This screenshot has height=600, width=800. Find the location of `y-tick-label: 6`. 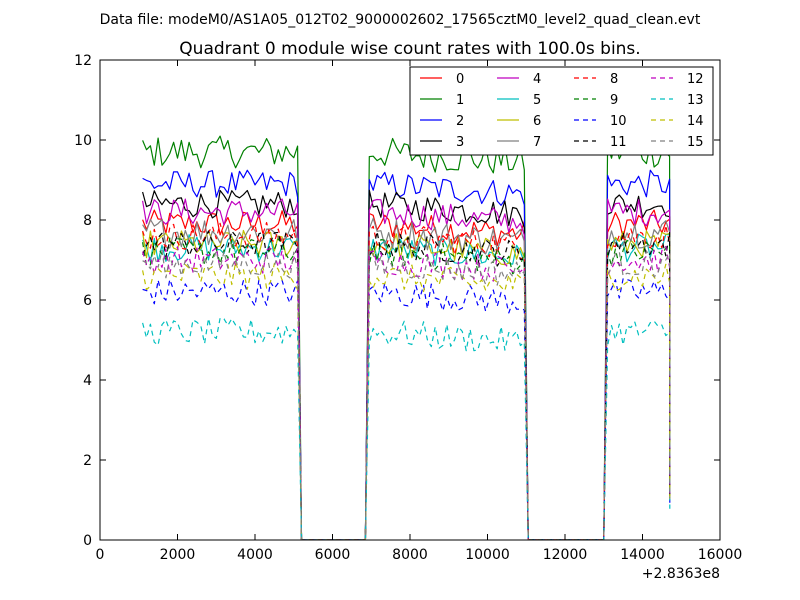

y-tick-label: 6 is located at coordinates (87, 301).